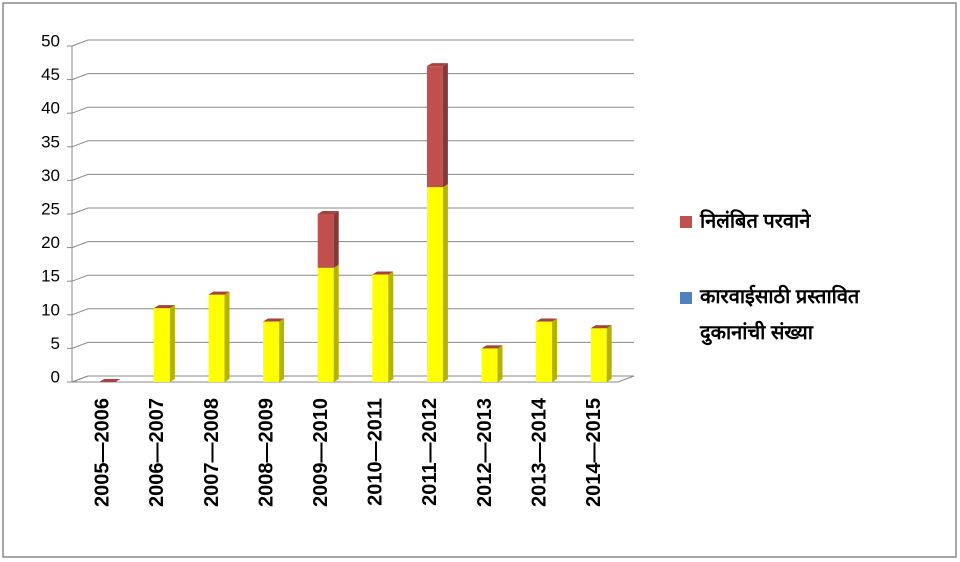  What do you see at coordinates (50, 309) in the screenshot?
I see `y-tick-label: 10` at bounding box center [50, 309].